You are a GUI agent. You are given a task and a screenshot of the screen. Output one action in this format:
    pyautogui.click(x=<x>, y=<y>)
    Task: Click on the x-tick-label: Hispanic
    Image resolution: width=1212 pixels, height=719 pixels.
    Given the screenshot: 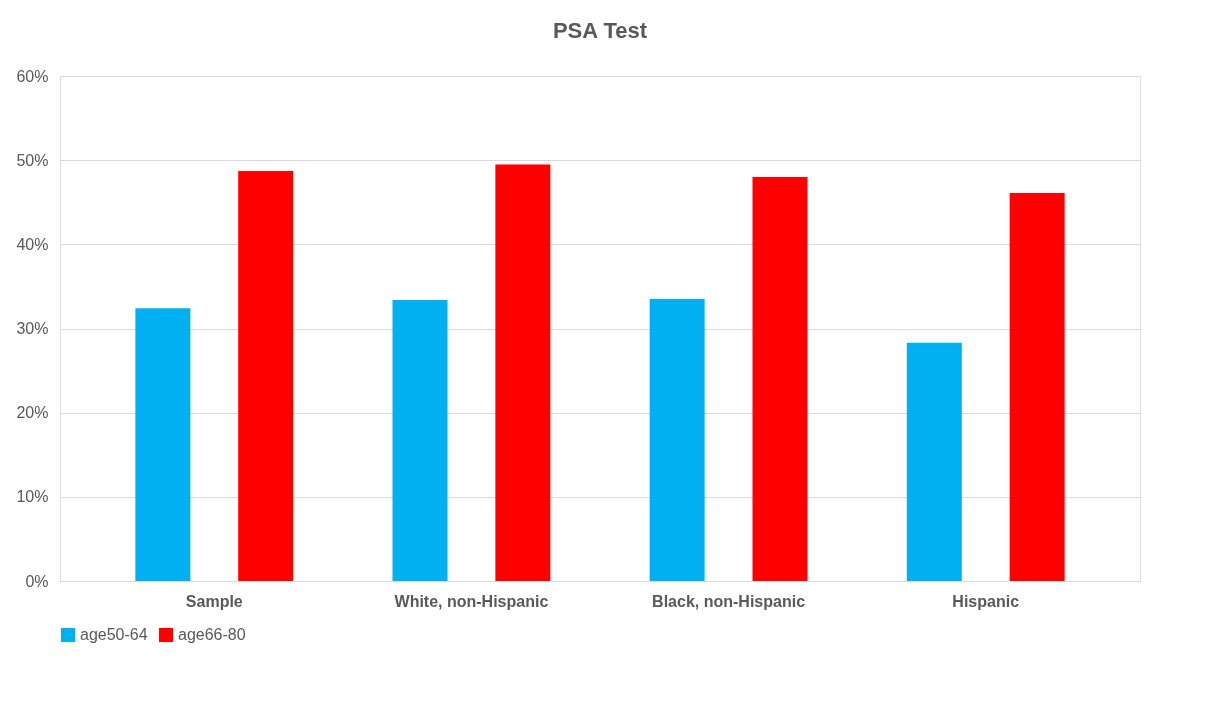 What is the action you would take?
    pyautogui.click(x=986, y=601)
    